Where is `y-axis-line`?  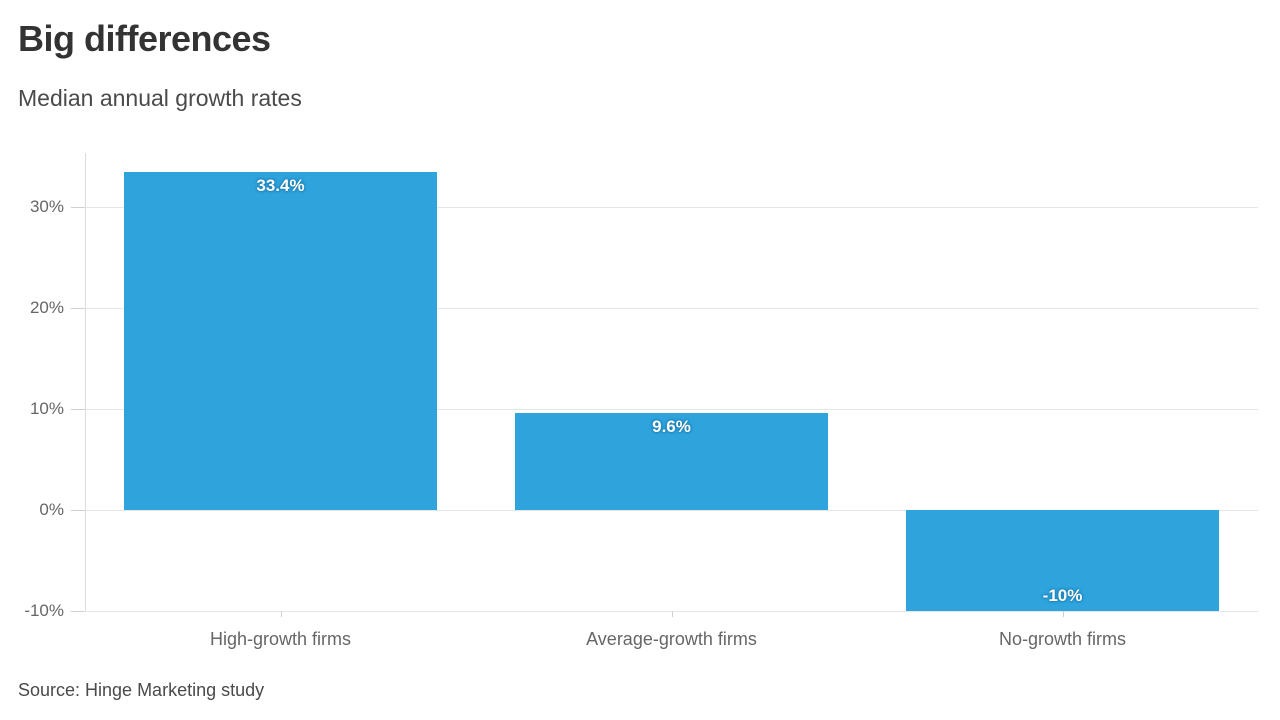
y-axis-line is located at coordinates (85, 382).